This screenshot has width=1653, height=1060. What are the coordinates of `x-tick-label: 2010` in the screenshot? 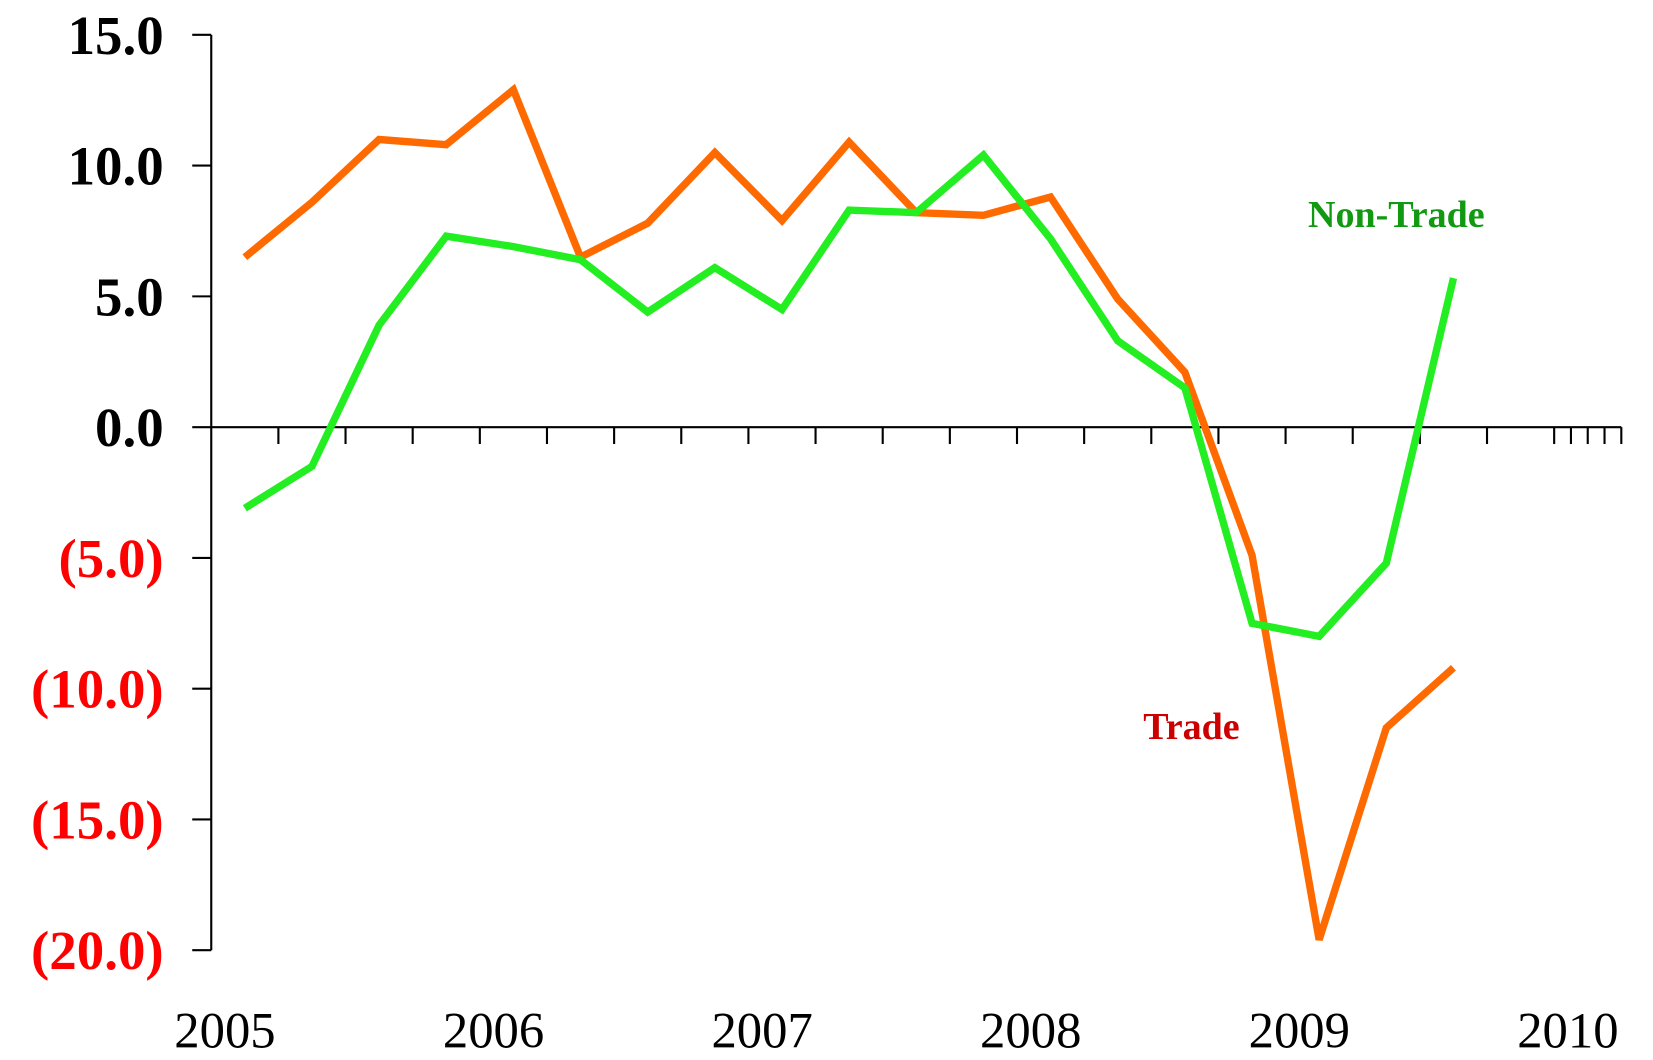 It's located at (1567, 1030).